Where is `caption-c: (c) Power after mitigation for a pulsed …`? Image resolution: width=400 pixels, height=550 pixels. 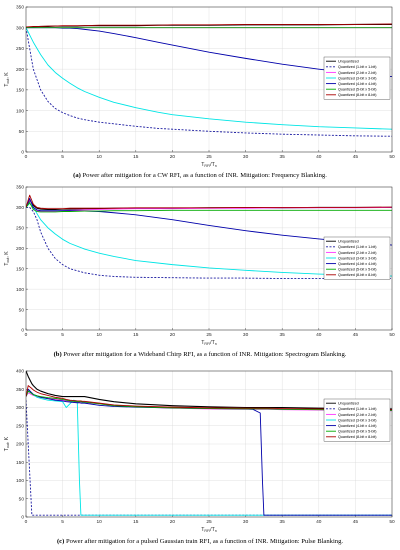
caption-c: (c) Power after mitigation for a pulsed … is located at coordinates (200, 542).